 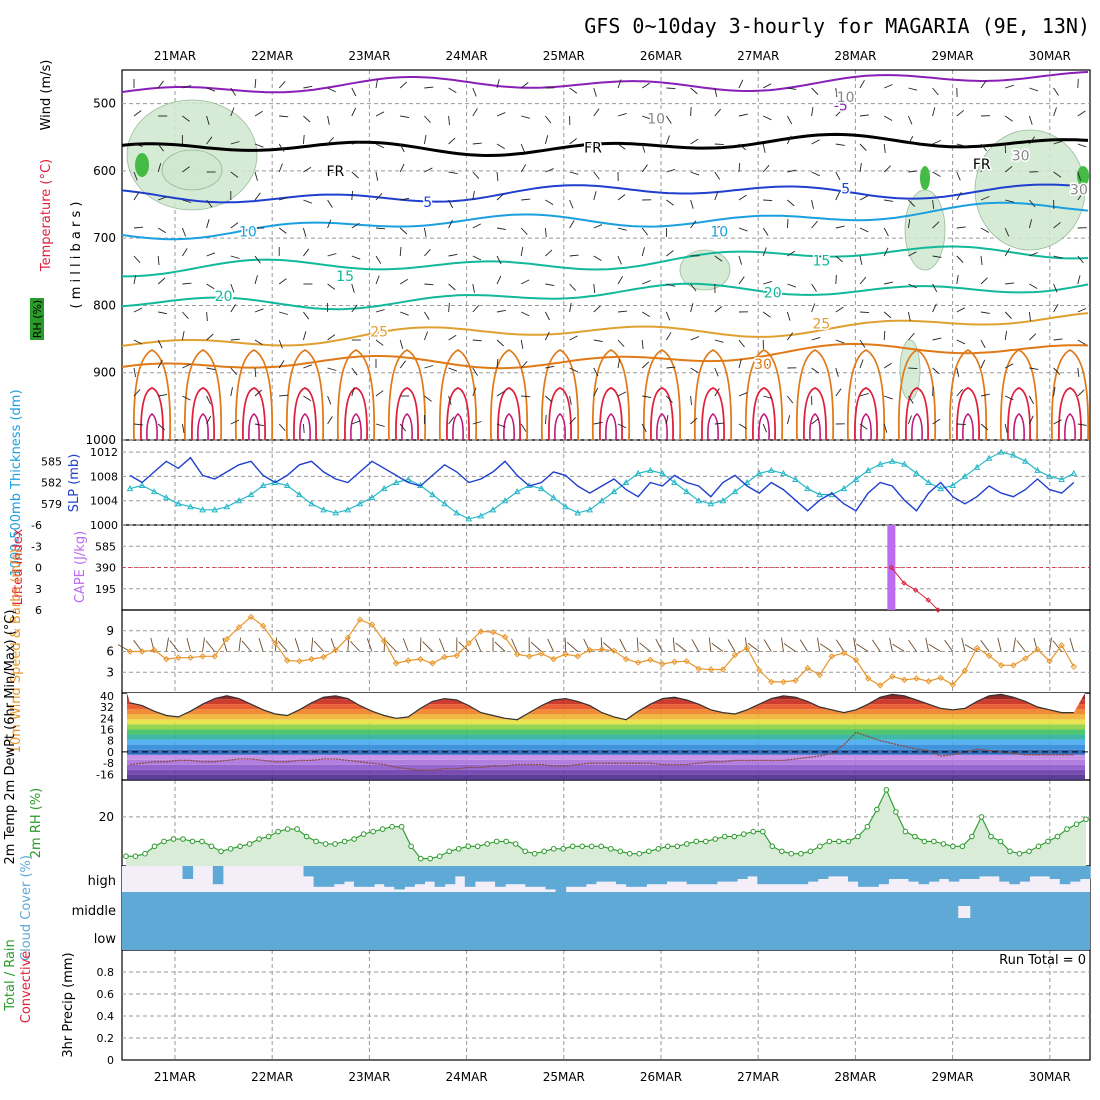 What do you see at coordinates (915, 590) in the screenshot?
I see `li-point` at bounding box center [915, 590].